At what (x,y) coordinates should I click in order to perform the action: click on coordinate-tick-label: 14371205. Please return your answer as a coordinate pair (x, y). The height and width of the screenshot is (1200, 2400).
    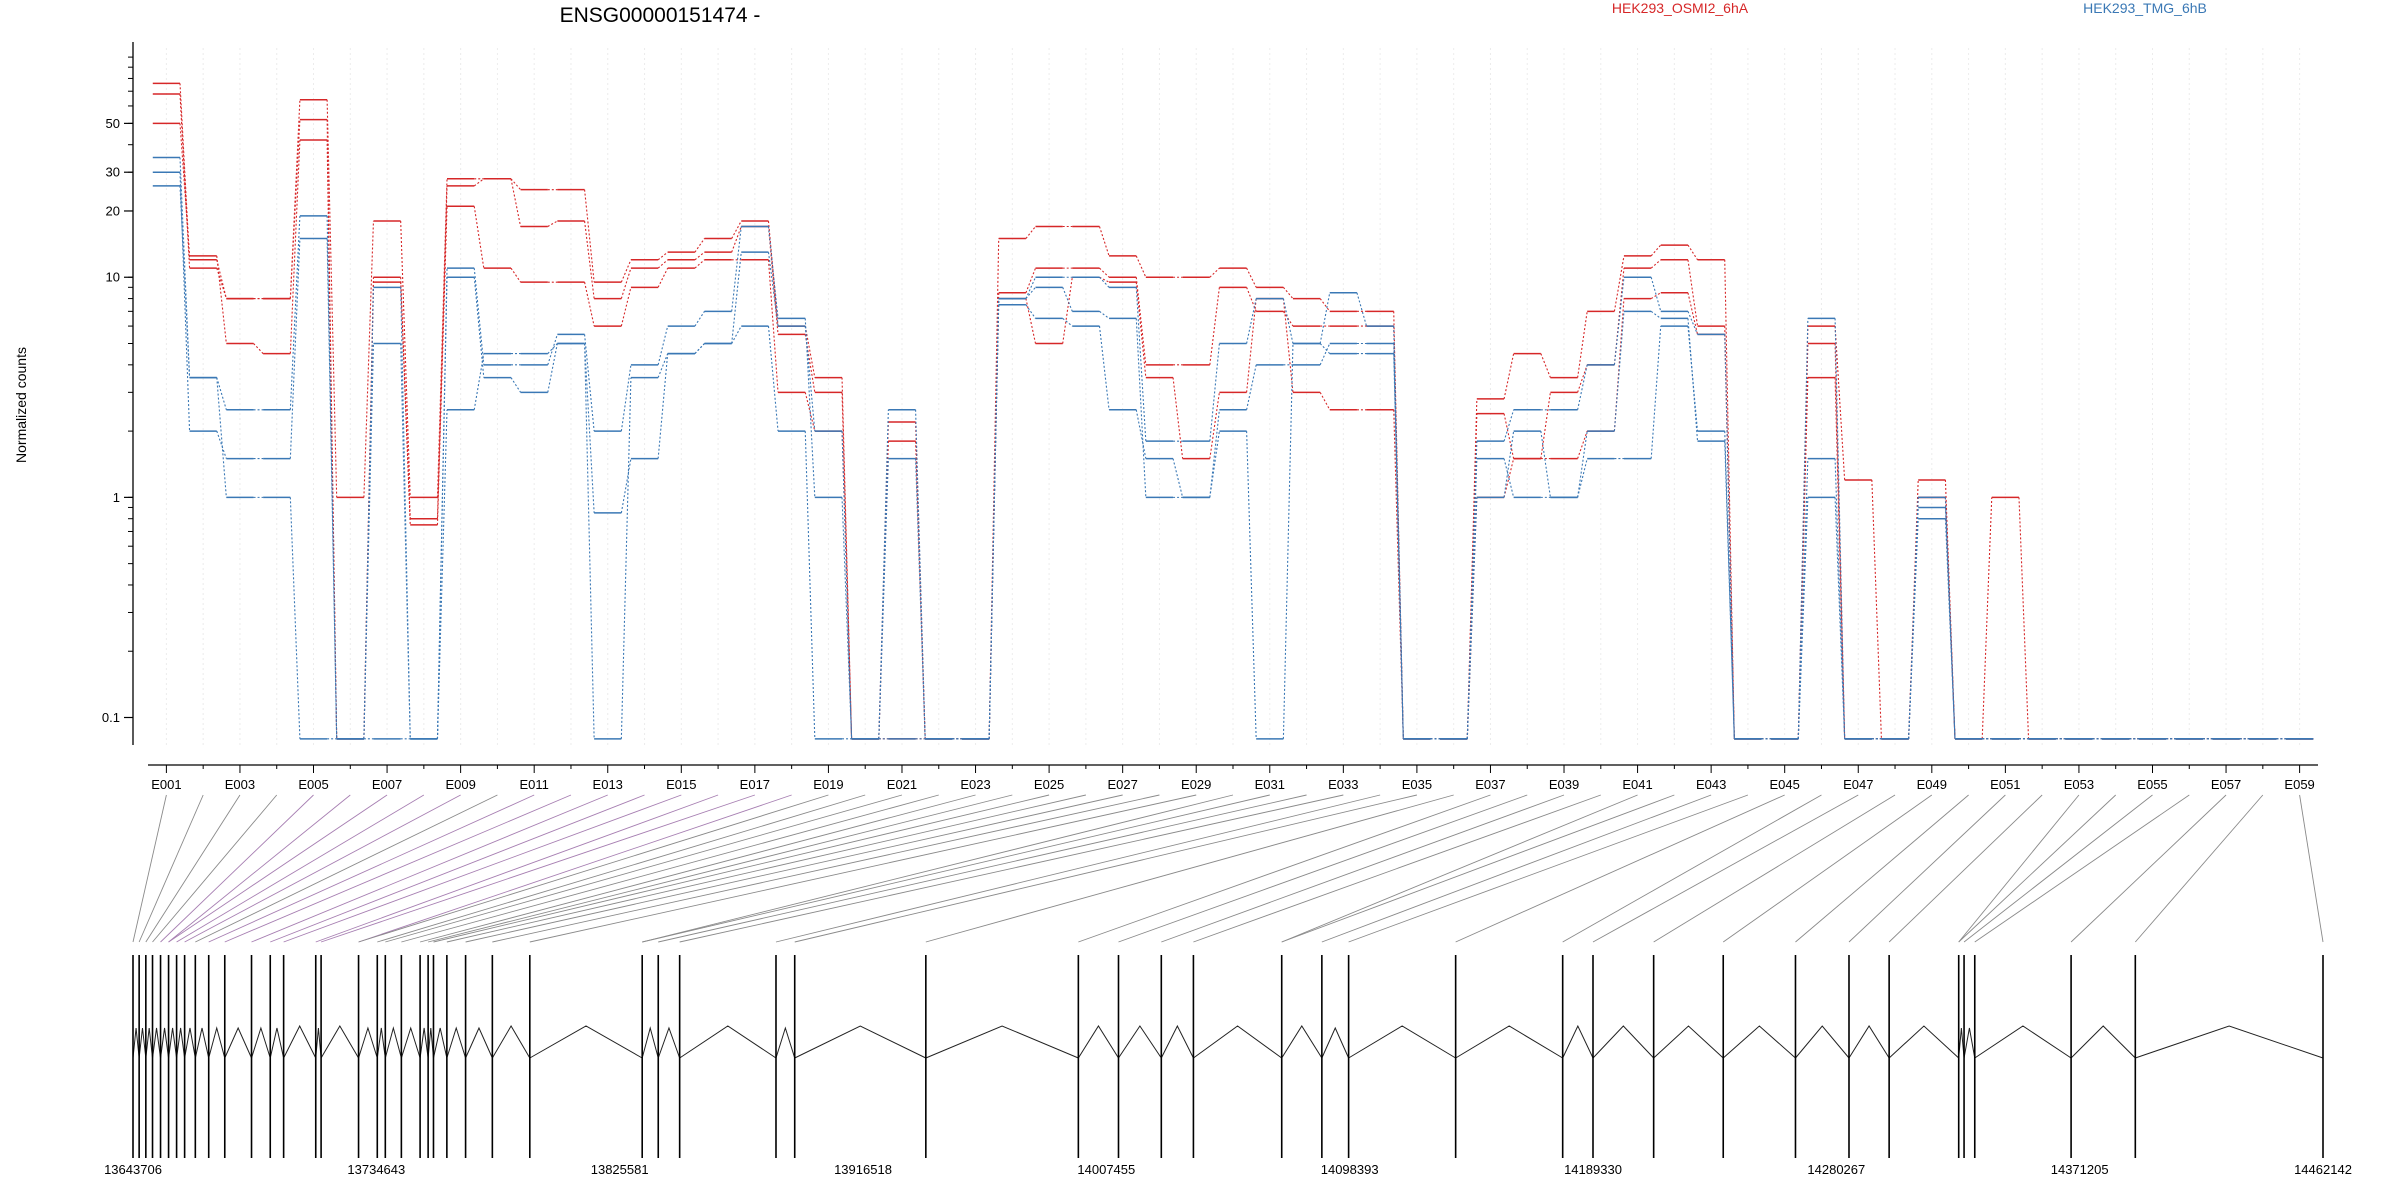
    Looking at the image, I should click on (2080, 1169).